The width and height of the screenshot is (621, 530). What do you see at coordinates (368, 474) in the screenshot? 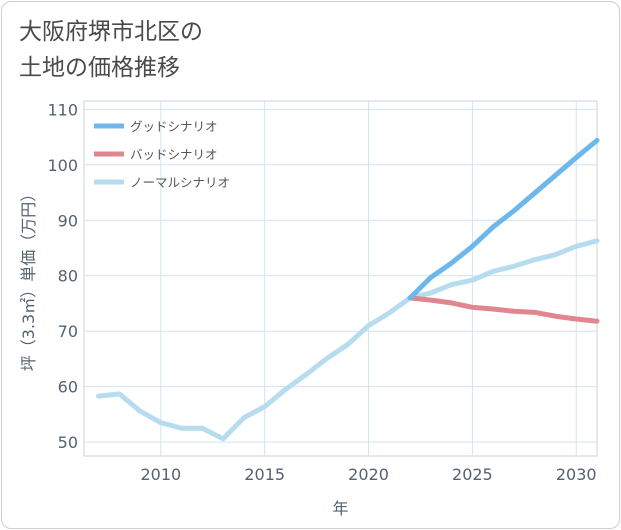
I see `x-tick-label: 2020` at bounding box center [368, 474].